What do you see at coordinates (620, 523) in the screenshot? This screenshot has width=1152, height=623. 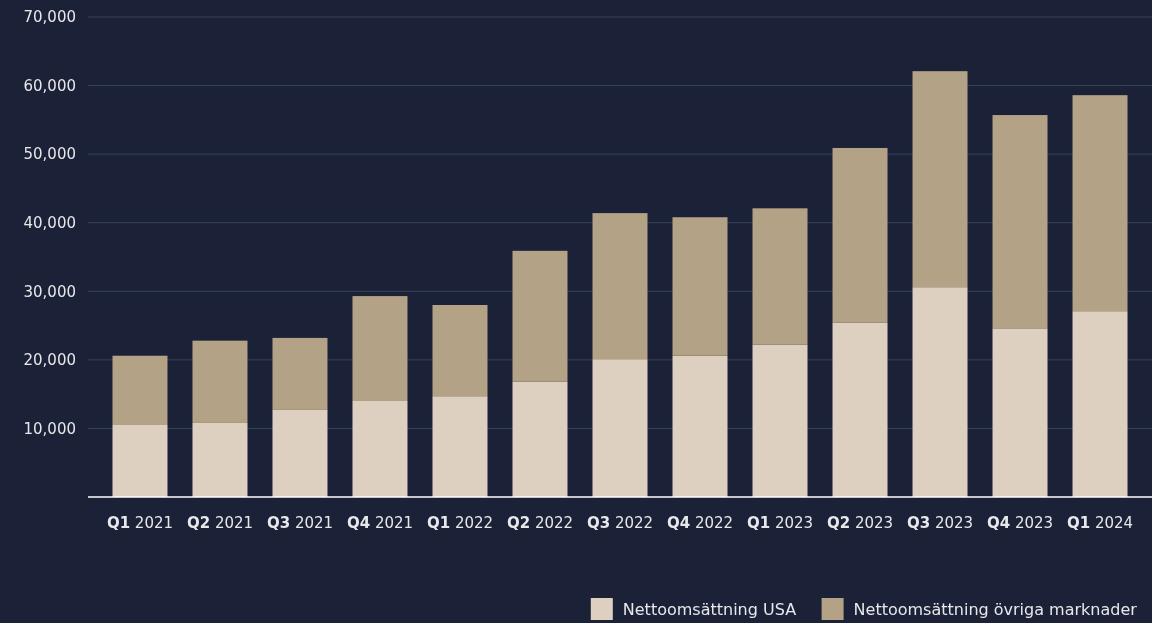 I see `x-tick-label: Q3 2022` at bounding box center [620, 523].